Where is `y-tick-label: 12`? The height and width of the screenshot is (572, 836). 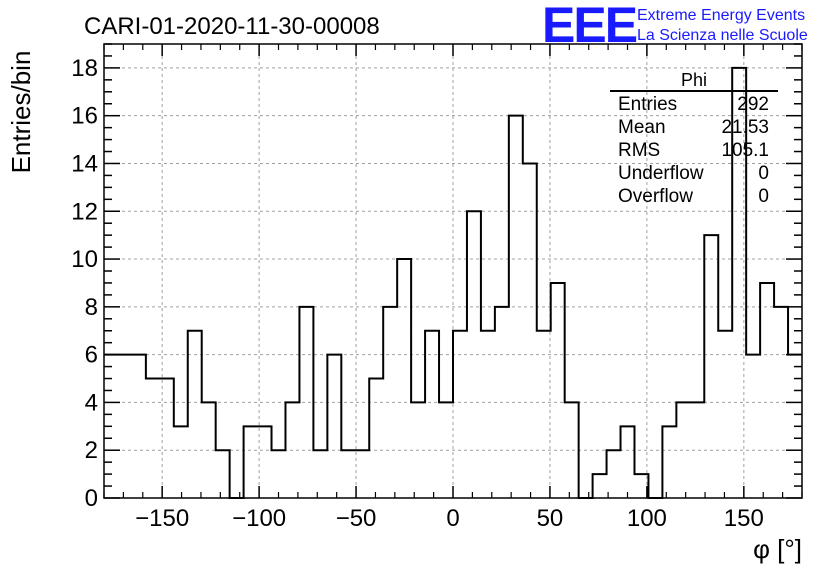
y-tick-label: 12 is located at coordinates (84, 211).